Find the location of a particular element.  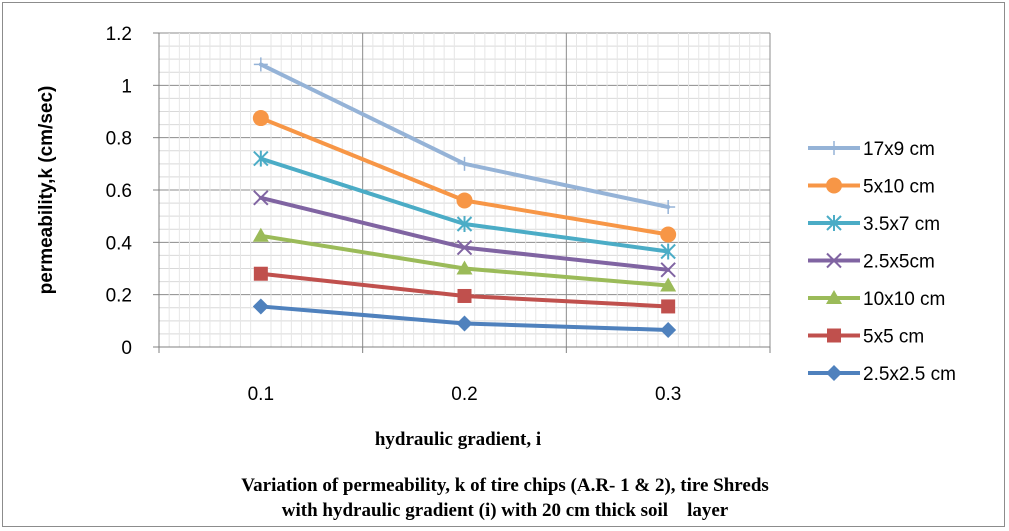

legend-item: 2.5x5cm is located at coordinates (871, 262).